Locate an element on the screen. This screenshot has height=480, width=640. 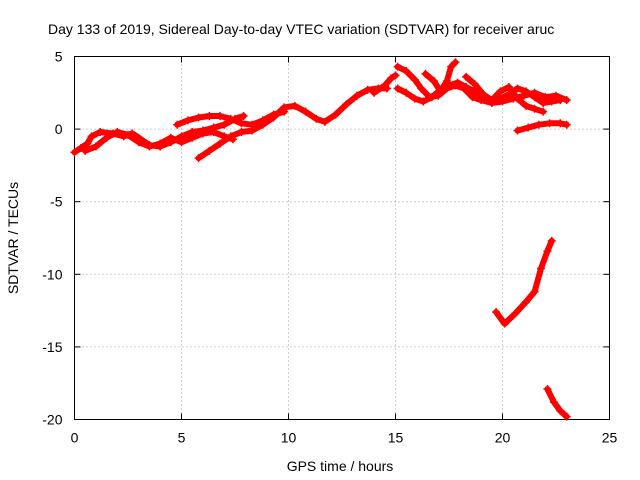
x-axis-label: GPS time / hours is located at coordinates (340, 466).